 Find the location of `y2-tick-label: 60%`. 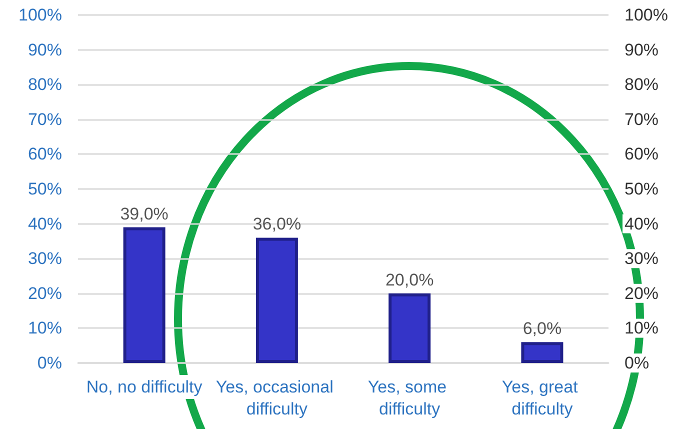

y2-tick-label: 60% is located at coordinates (641, 154).